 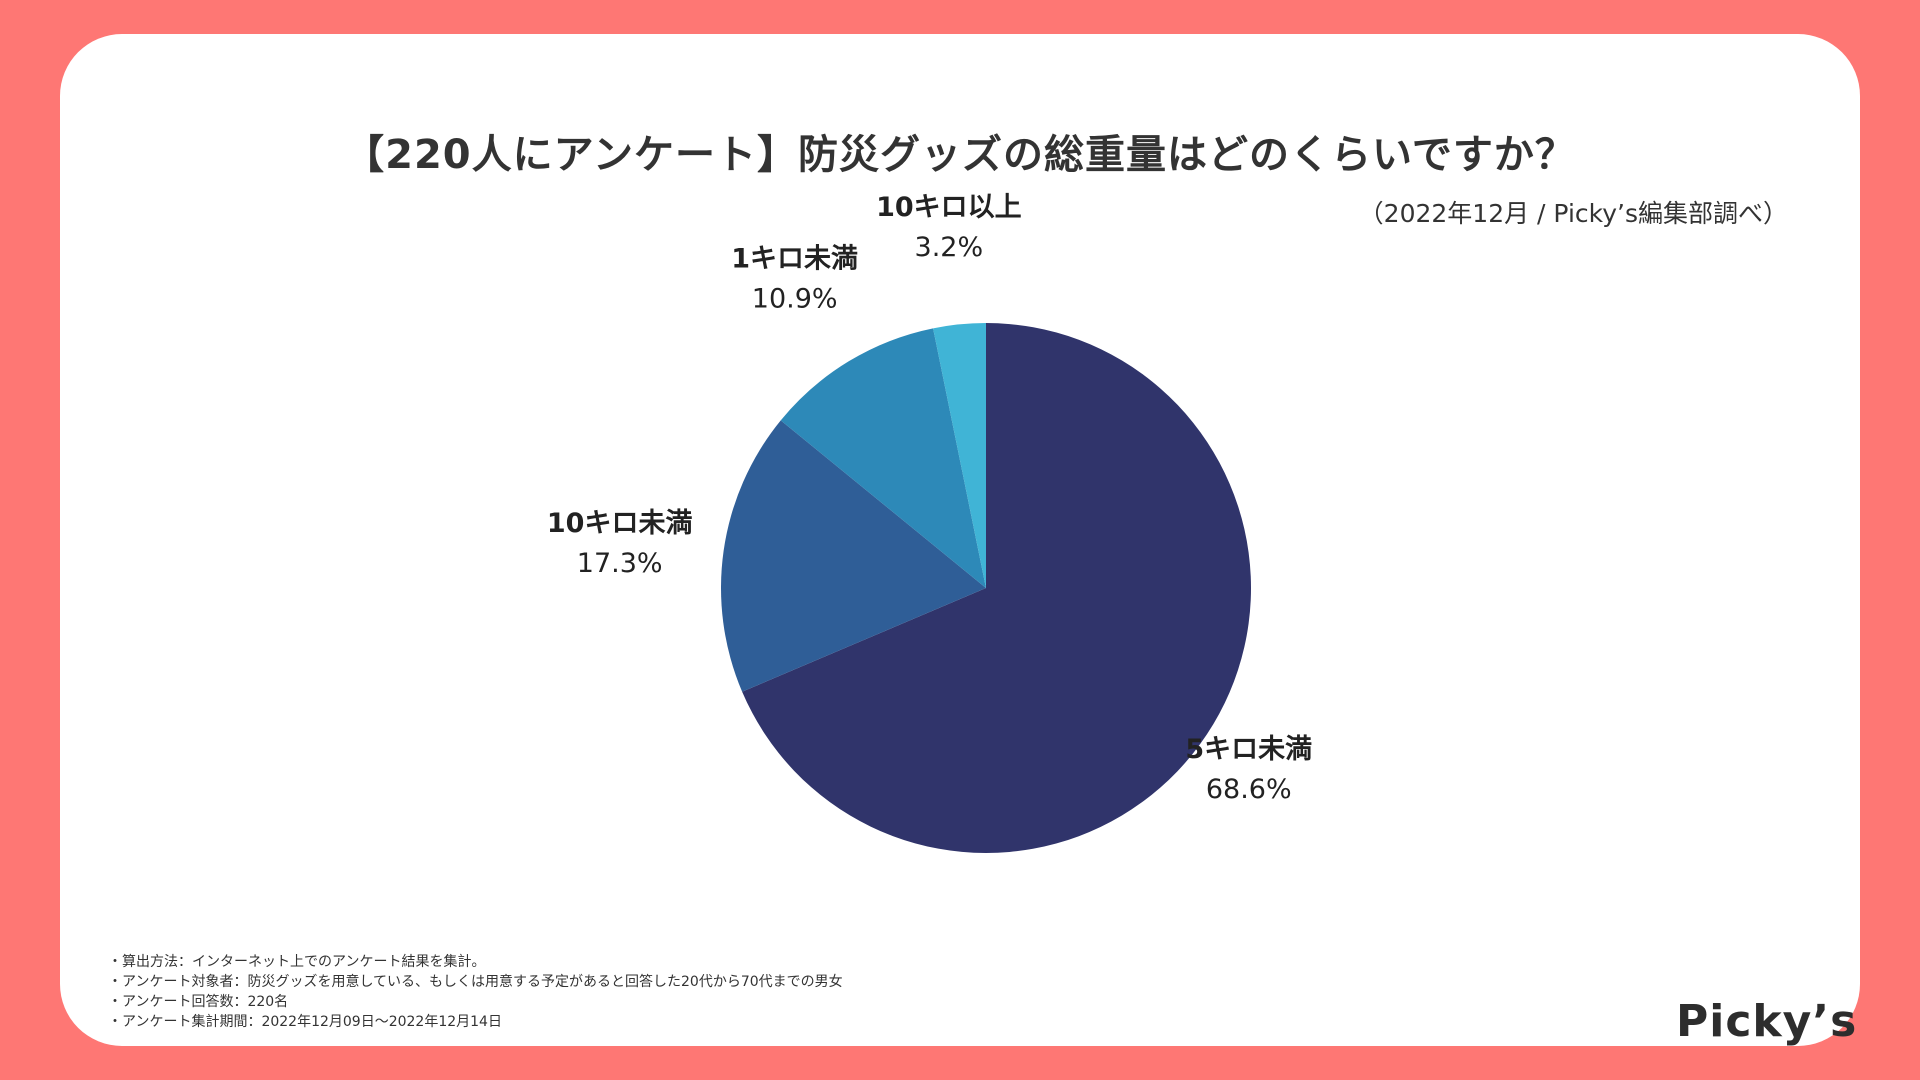 What do you see at coordinates (949, 247) in the screenshot?
I see `slice-value-label: 3.2%` at bounding box center [949, 247].